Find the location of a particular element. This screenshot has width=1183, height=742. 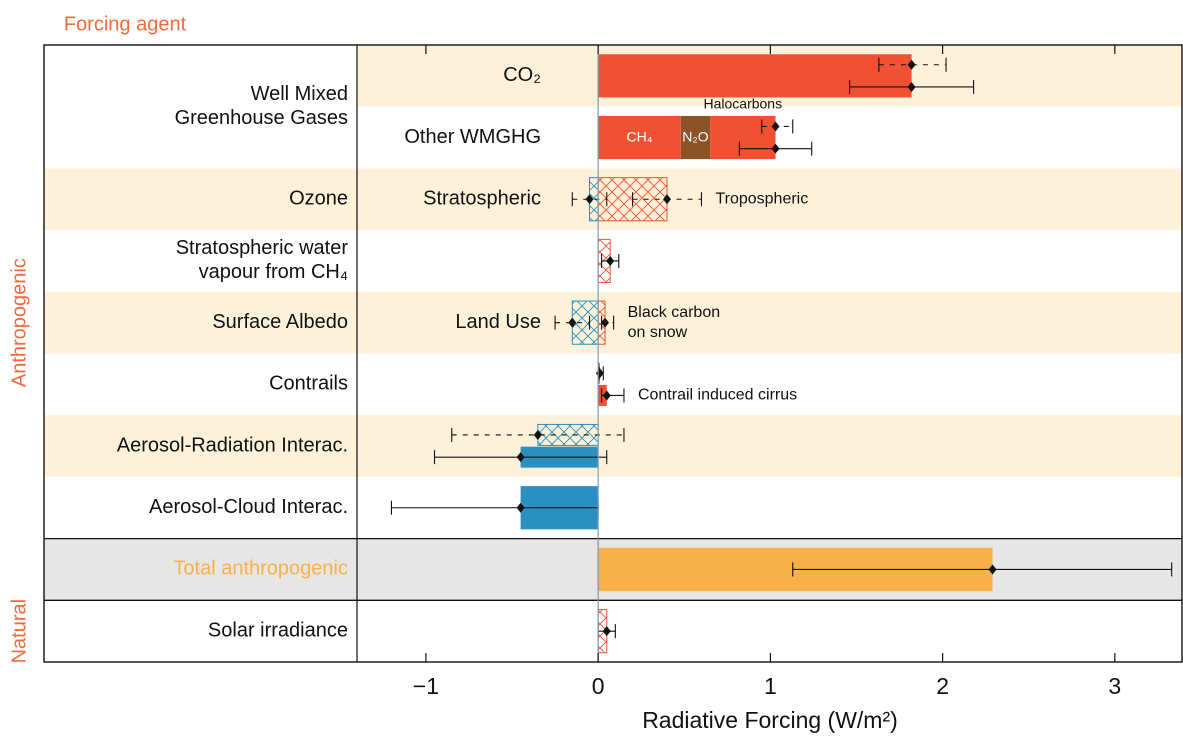

row-label: Total anthropogenic is located at coordinates (260, 569).